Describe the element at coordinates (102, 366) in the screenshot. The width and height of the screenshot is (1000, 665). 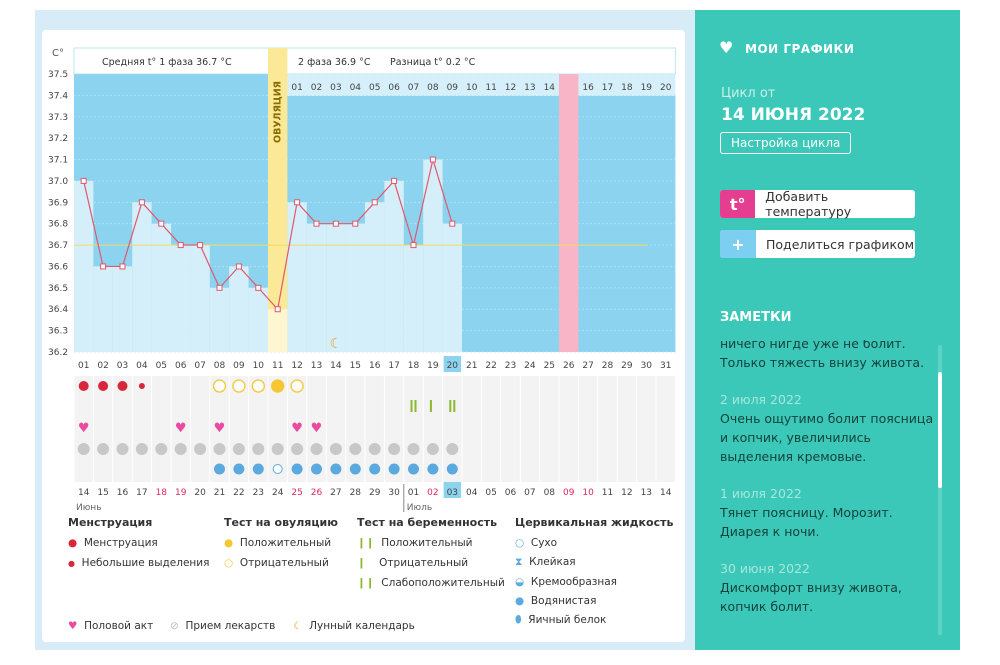
I see `day-number: 02` at that location.